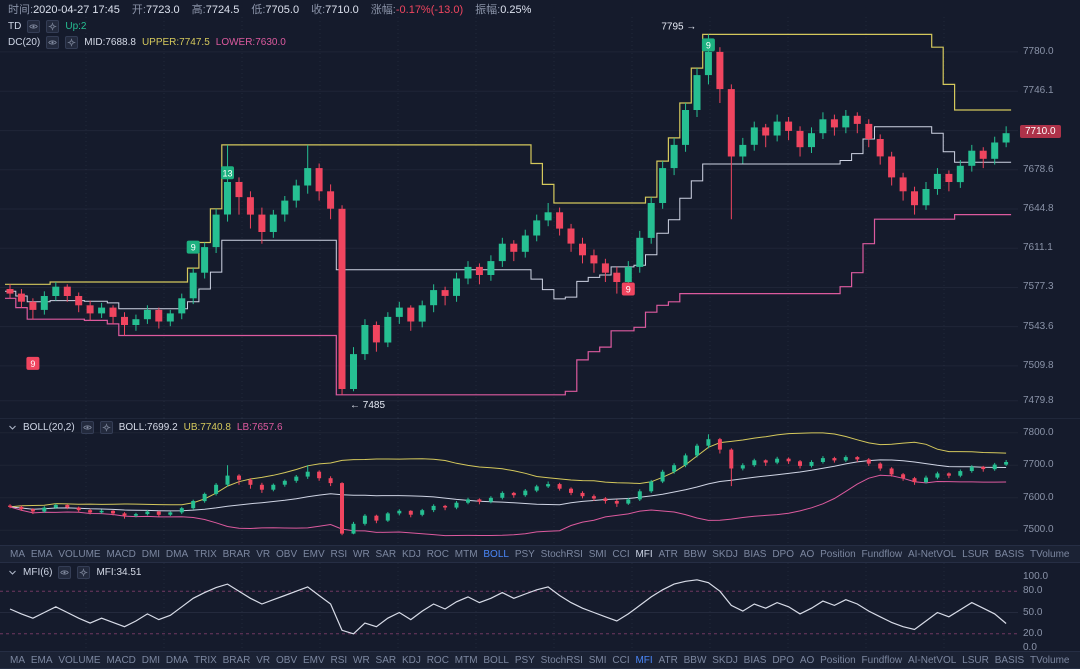 The width and height of the screenshot is (1080, 669). I want to click on main-axis-label: 7509.8, so click(1038, 365).